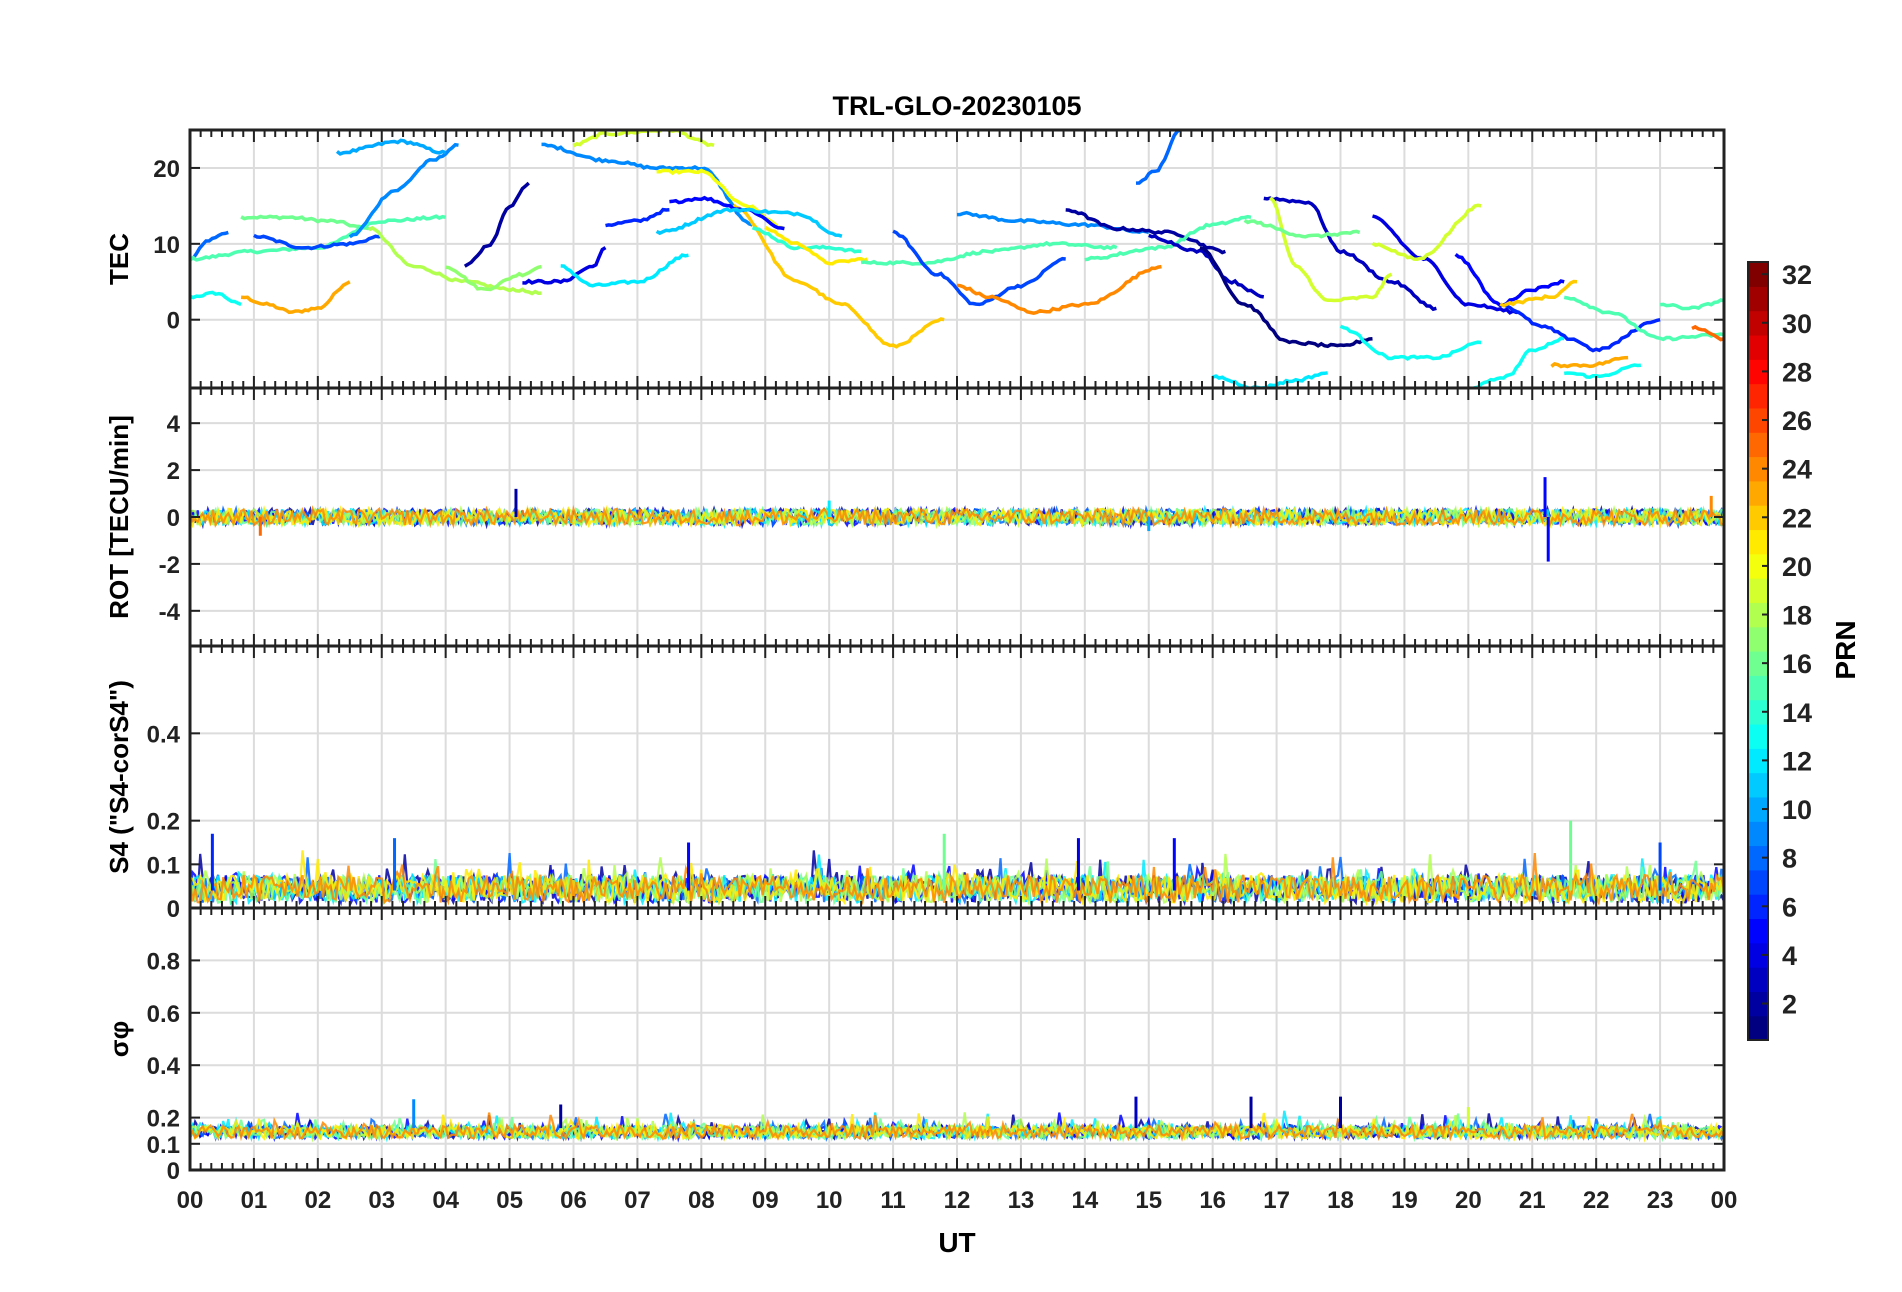 The image size is (1902, 1292). What do you see at coordinates (509, 1200) in the screenshot?
I see `x-tick-label: 05` at bounding box center [509, 1200].